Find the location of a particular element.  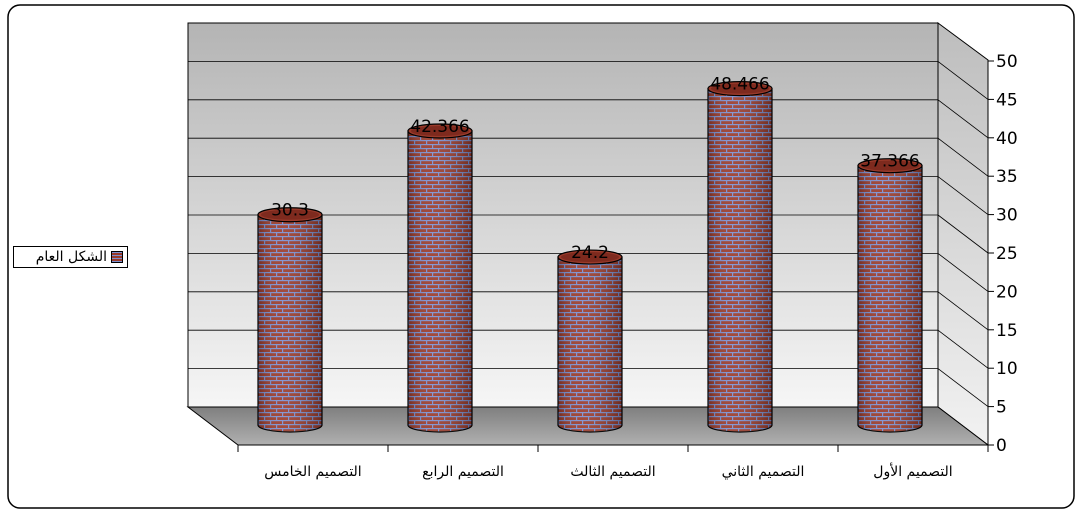

x-tick-label: التصميم الأول is located at coordinates (912, 471).